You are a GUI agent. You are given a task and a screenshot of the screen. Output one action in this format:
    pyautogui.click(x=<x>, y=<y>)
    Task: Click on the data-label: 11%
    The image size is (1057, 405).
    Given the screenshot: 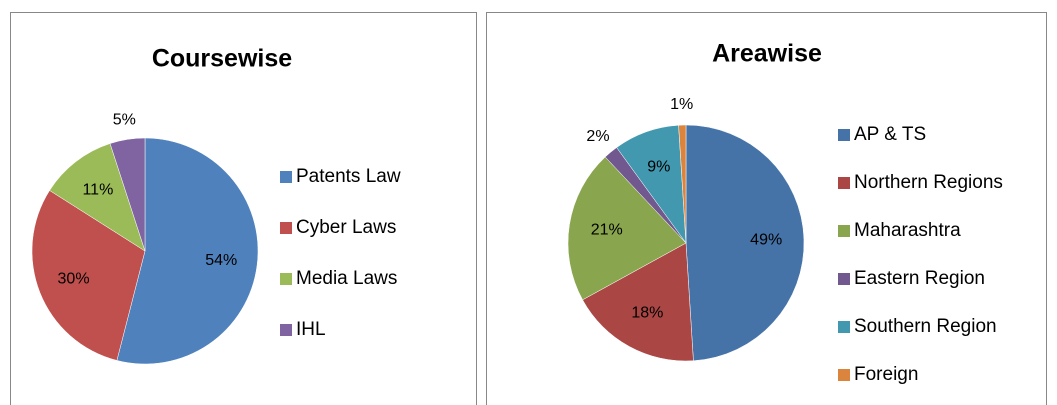 What is the action you would take?
    pyautogui.click(x=97, y=190)
    